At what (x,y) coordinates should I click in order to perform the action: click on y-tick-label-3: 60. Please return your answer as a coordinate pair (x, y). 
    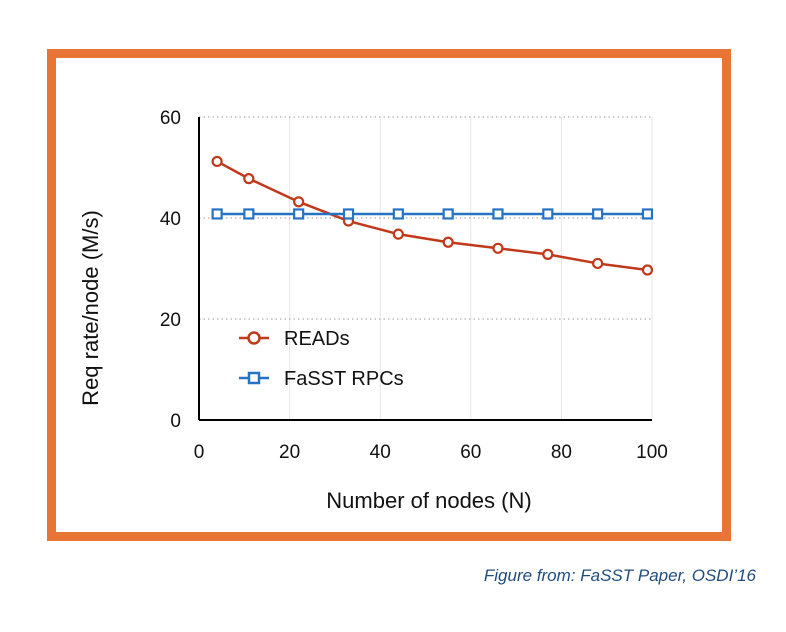
    Looking at the image, I should click on (170, 118).